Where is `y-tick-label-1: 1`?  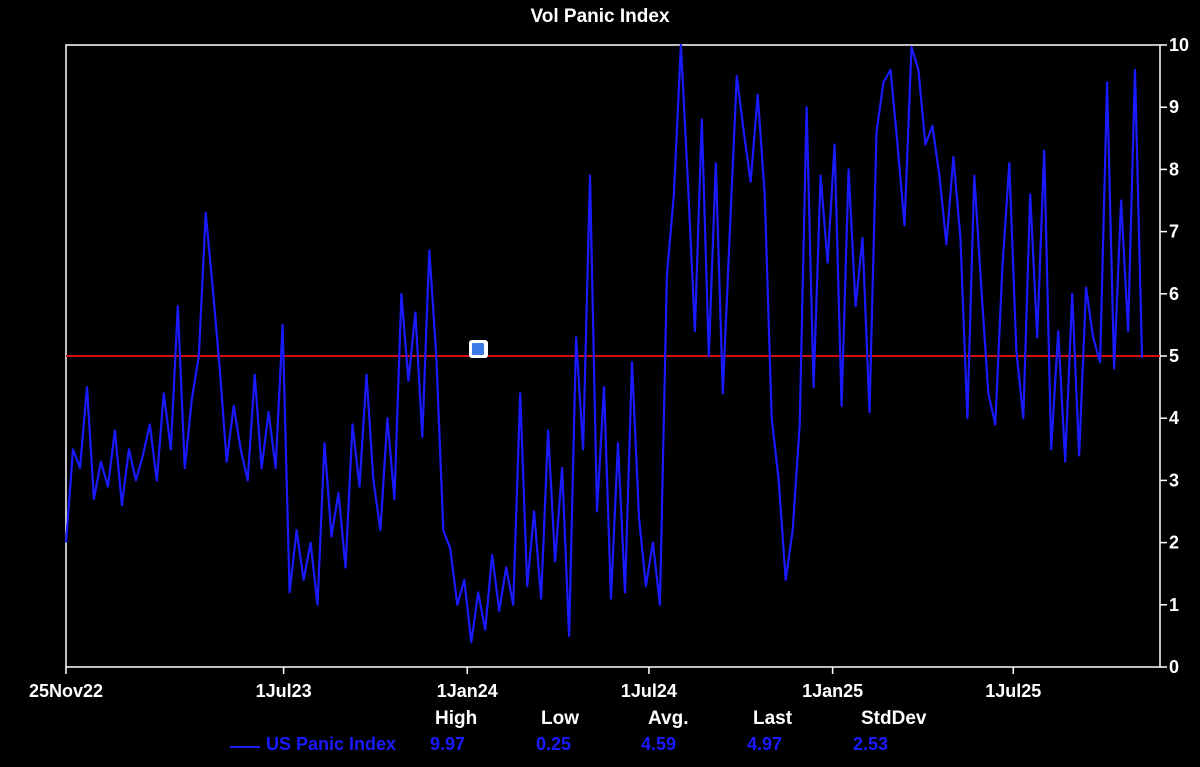
y-tick-label-1: 1 is located at coordinates (1174, 605).